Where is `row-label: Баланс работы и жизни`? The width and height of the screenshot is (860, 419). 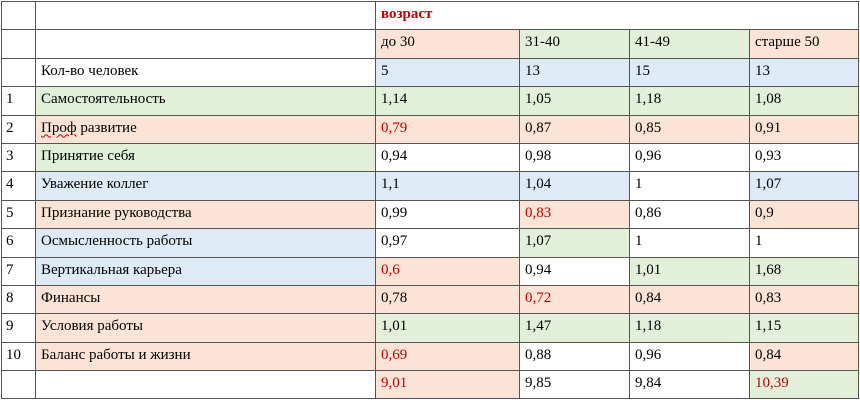 row-label: Баланс работы и жизни is located at coordinates (205, 356).